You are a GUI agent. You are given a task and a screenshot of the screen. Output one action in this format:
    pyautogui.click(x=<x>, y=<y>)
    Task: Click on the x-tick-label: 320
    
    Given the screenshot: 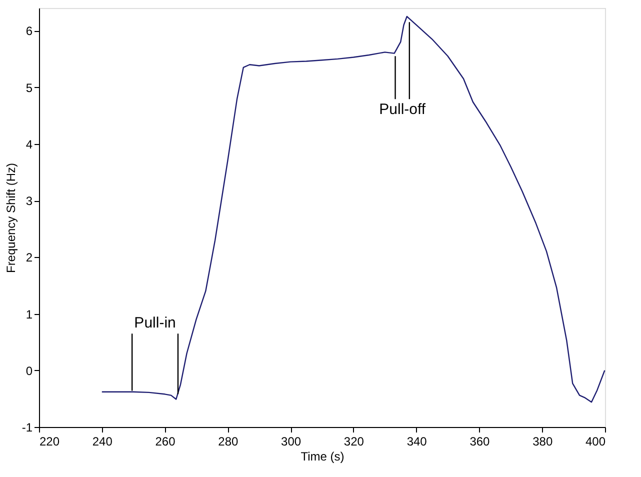 What is the action you would take?
    pyautogui.click(x=354, y=441)
    